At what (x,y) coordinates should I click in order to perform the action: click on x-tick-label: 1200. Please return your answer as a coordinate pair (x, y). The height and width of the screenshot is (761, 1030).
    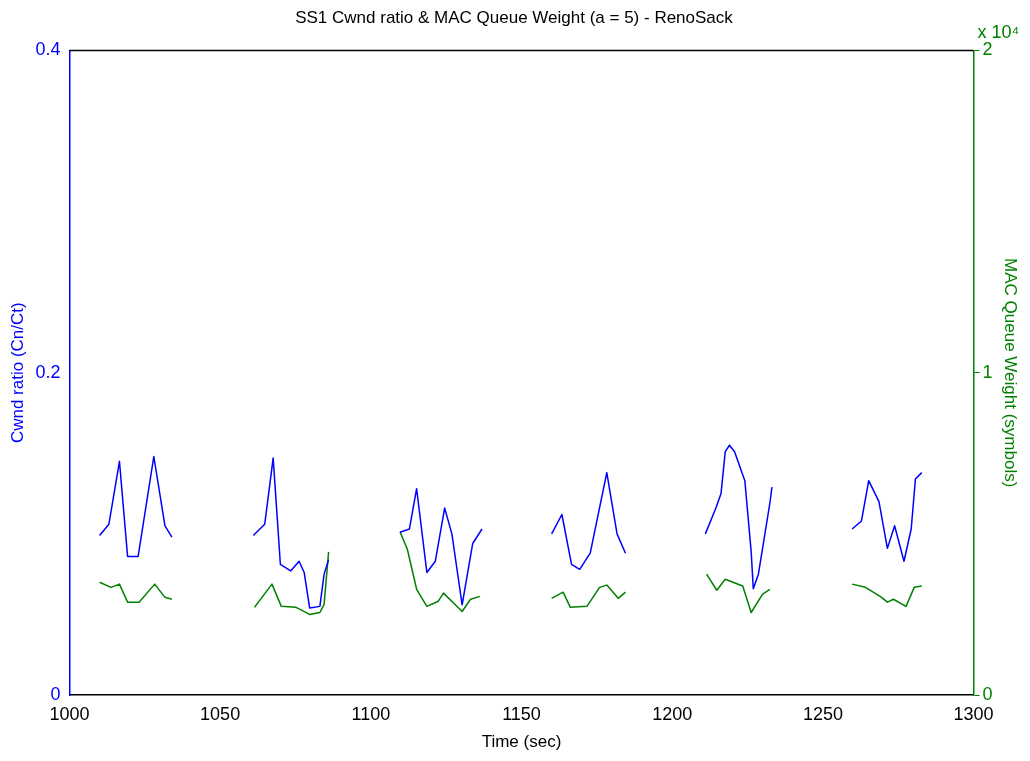
    Looking at the image, I should click on (672, 713).